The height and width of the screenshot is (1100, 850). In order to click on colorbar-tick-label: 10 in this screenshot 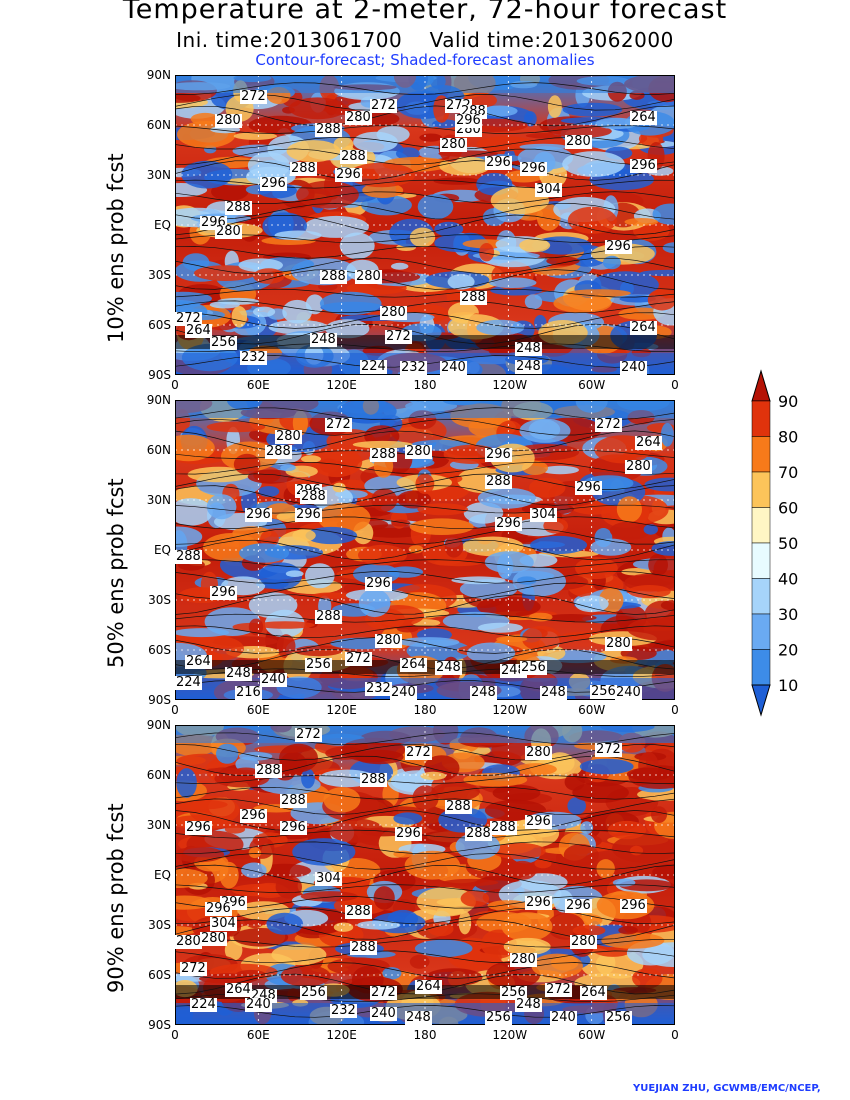, I will do `click(788, 685)`.